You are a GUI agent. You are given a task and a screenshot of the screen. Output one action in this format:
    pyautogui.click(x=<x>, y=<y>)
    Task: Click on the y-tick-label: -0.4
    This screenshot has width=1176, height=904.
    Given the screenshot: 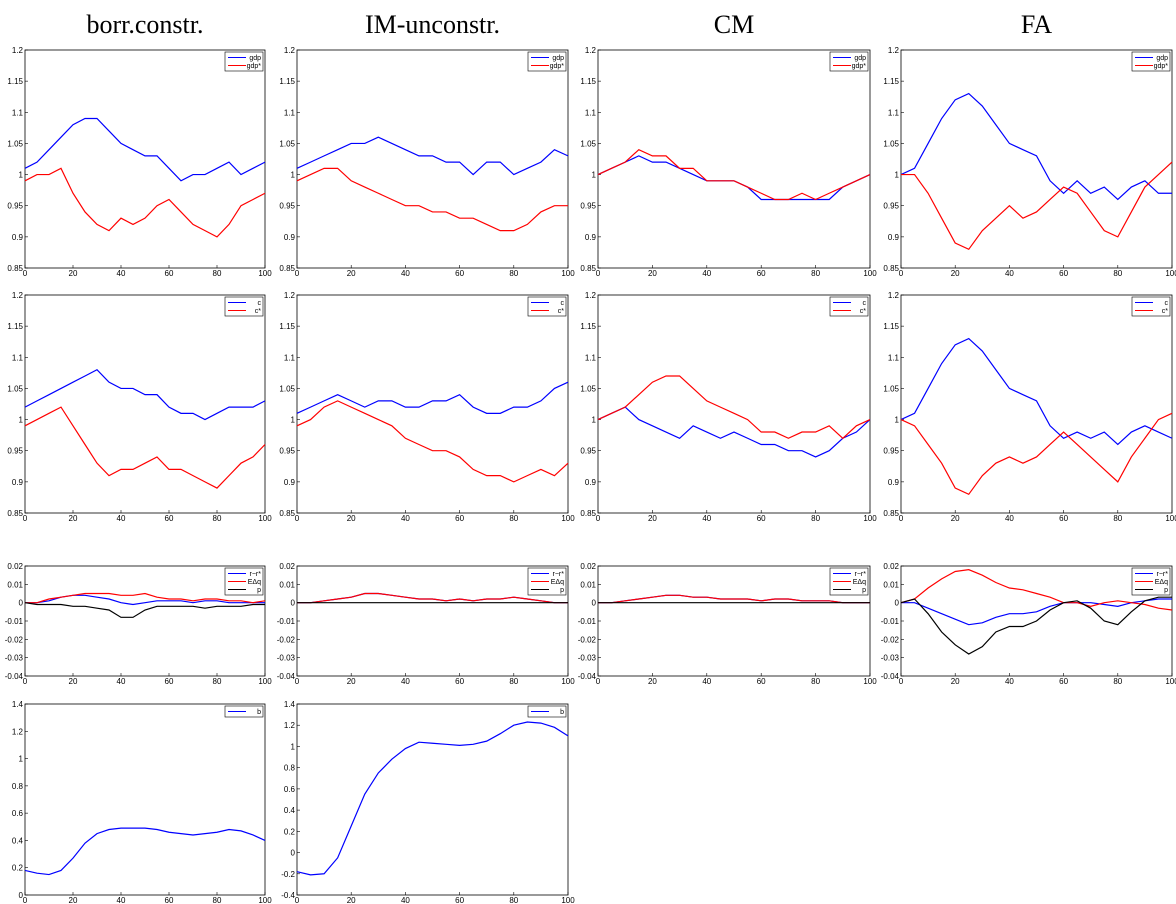 What is the action you would take?
    pyautogui.click(x=288, y=895)
    